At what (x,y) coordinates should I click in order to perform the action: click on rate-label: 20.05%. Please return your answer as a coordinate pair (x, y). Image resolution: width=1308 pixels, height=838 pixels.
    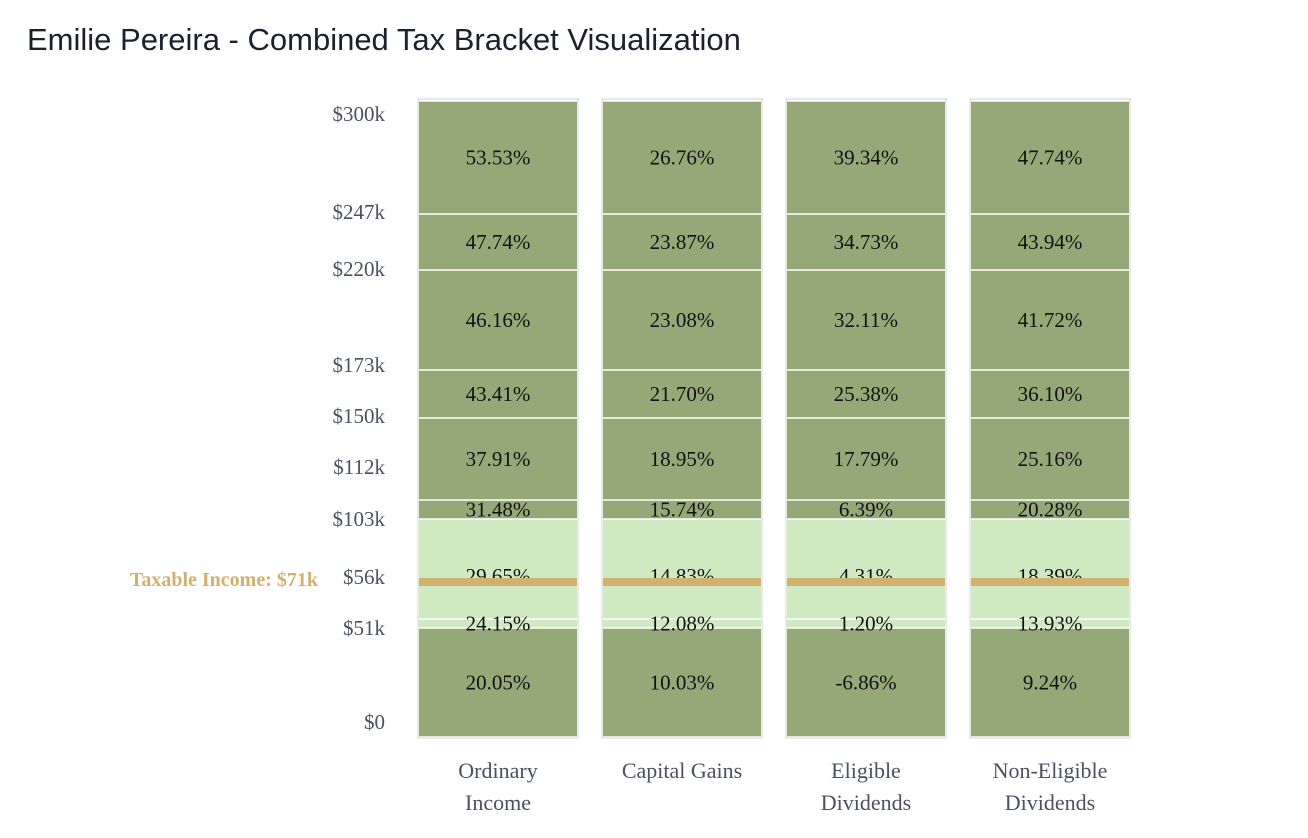
    Looking at the image, I should click on (498, 683).